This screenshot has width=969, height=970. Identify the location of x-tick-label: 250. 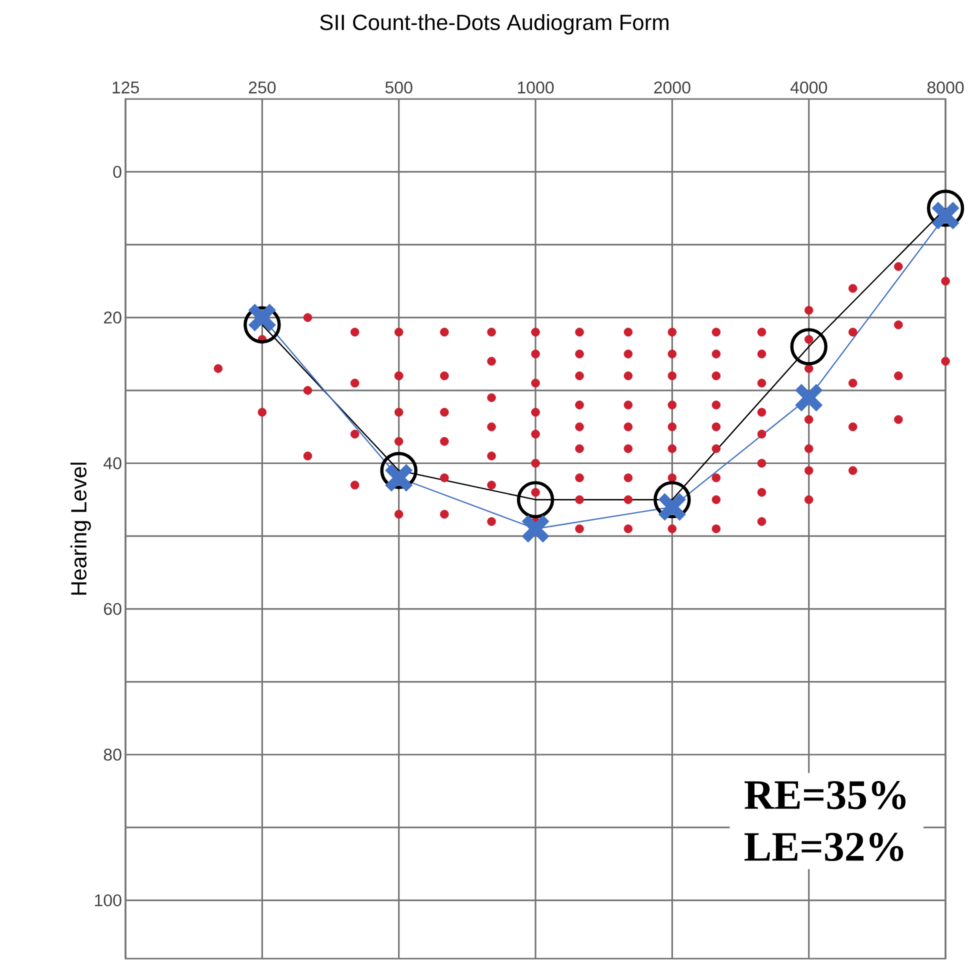
(262, 87).